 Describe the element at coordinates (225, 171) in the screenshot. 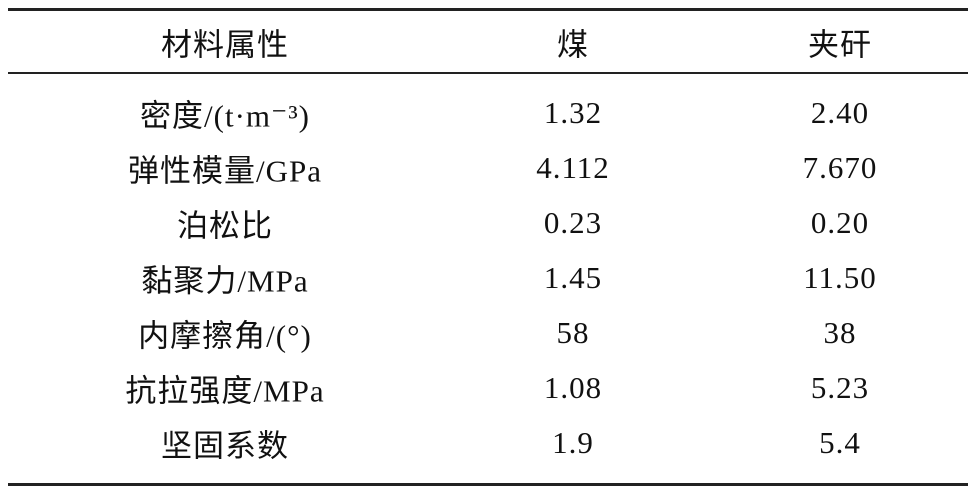

I see `row-label: 弹性模量/GPa` at that location.